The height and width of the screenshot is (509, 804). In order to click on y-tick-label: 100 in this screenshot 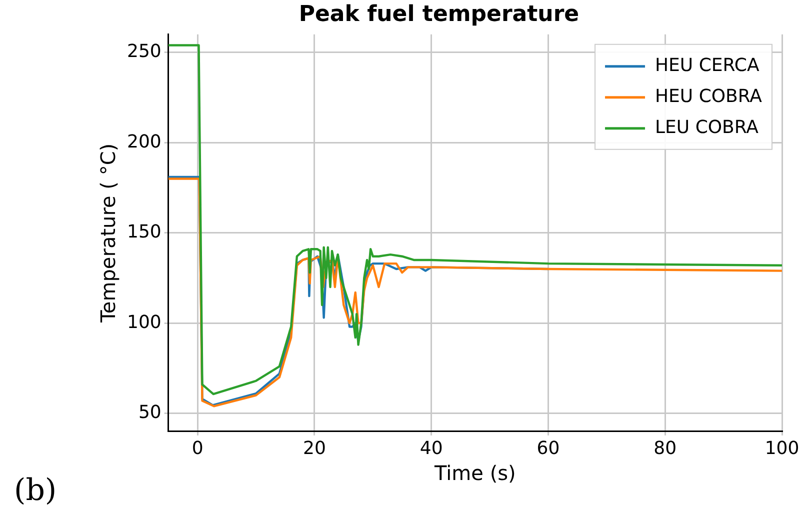, I will do `click(144, 322)`.